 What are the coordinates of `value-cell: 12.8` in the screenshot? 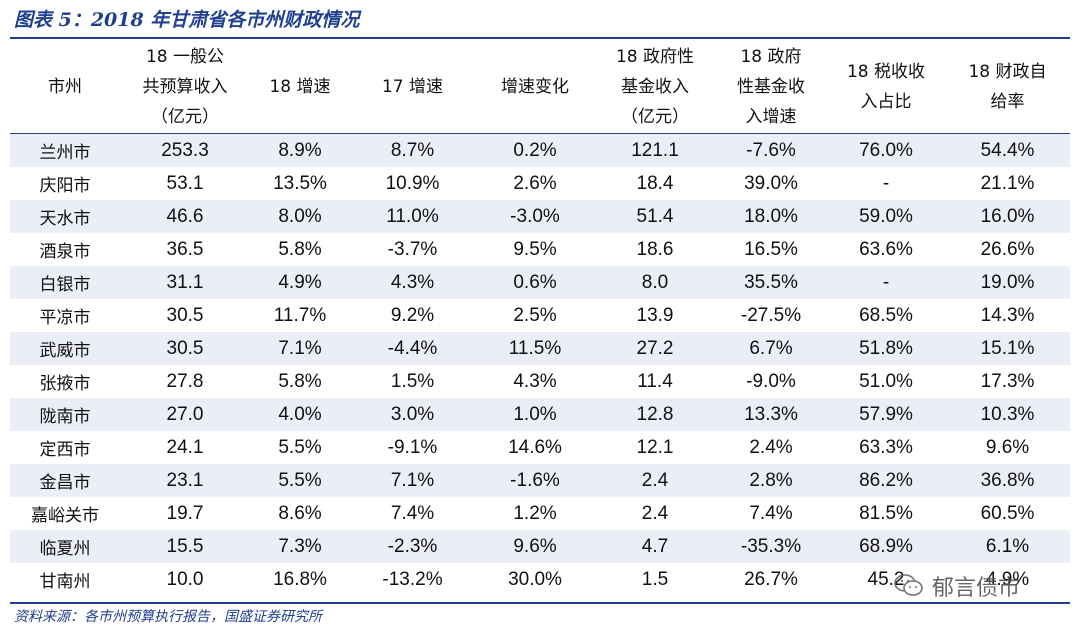 It's located at (655, 414).